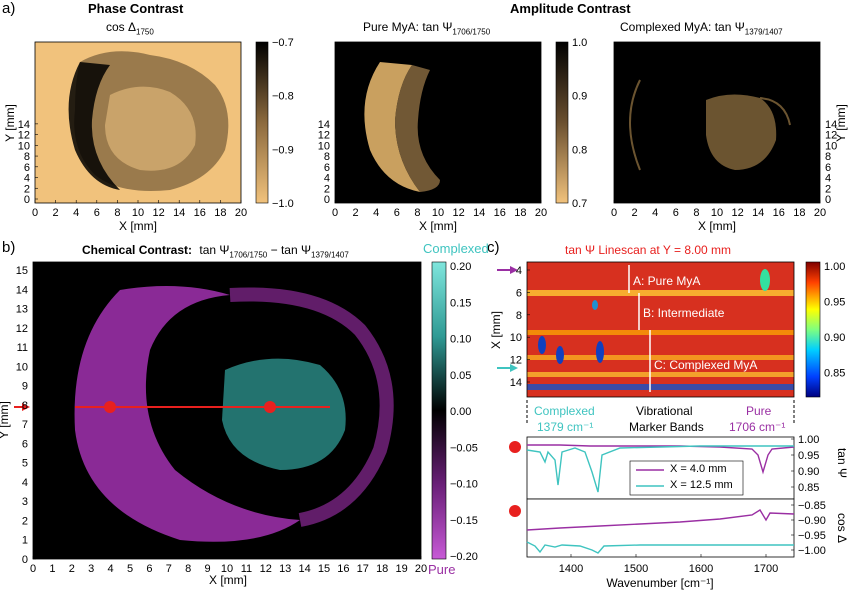 This screenshot has width=850, height=593. I want to click on heatmap-spot-c4, so click(595, 305).